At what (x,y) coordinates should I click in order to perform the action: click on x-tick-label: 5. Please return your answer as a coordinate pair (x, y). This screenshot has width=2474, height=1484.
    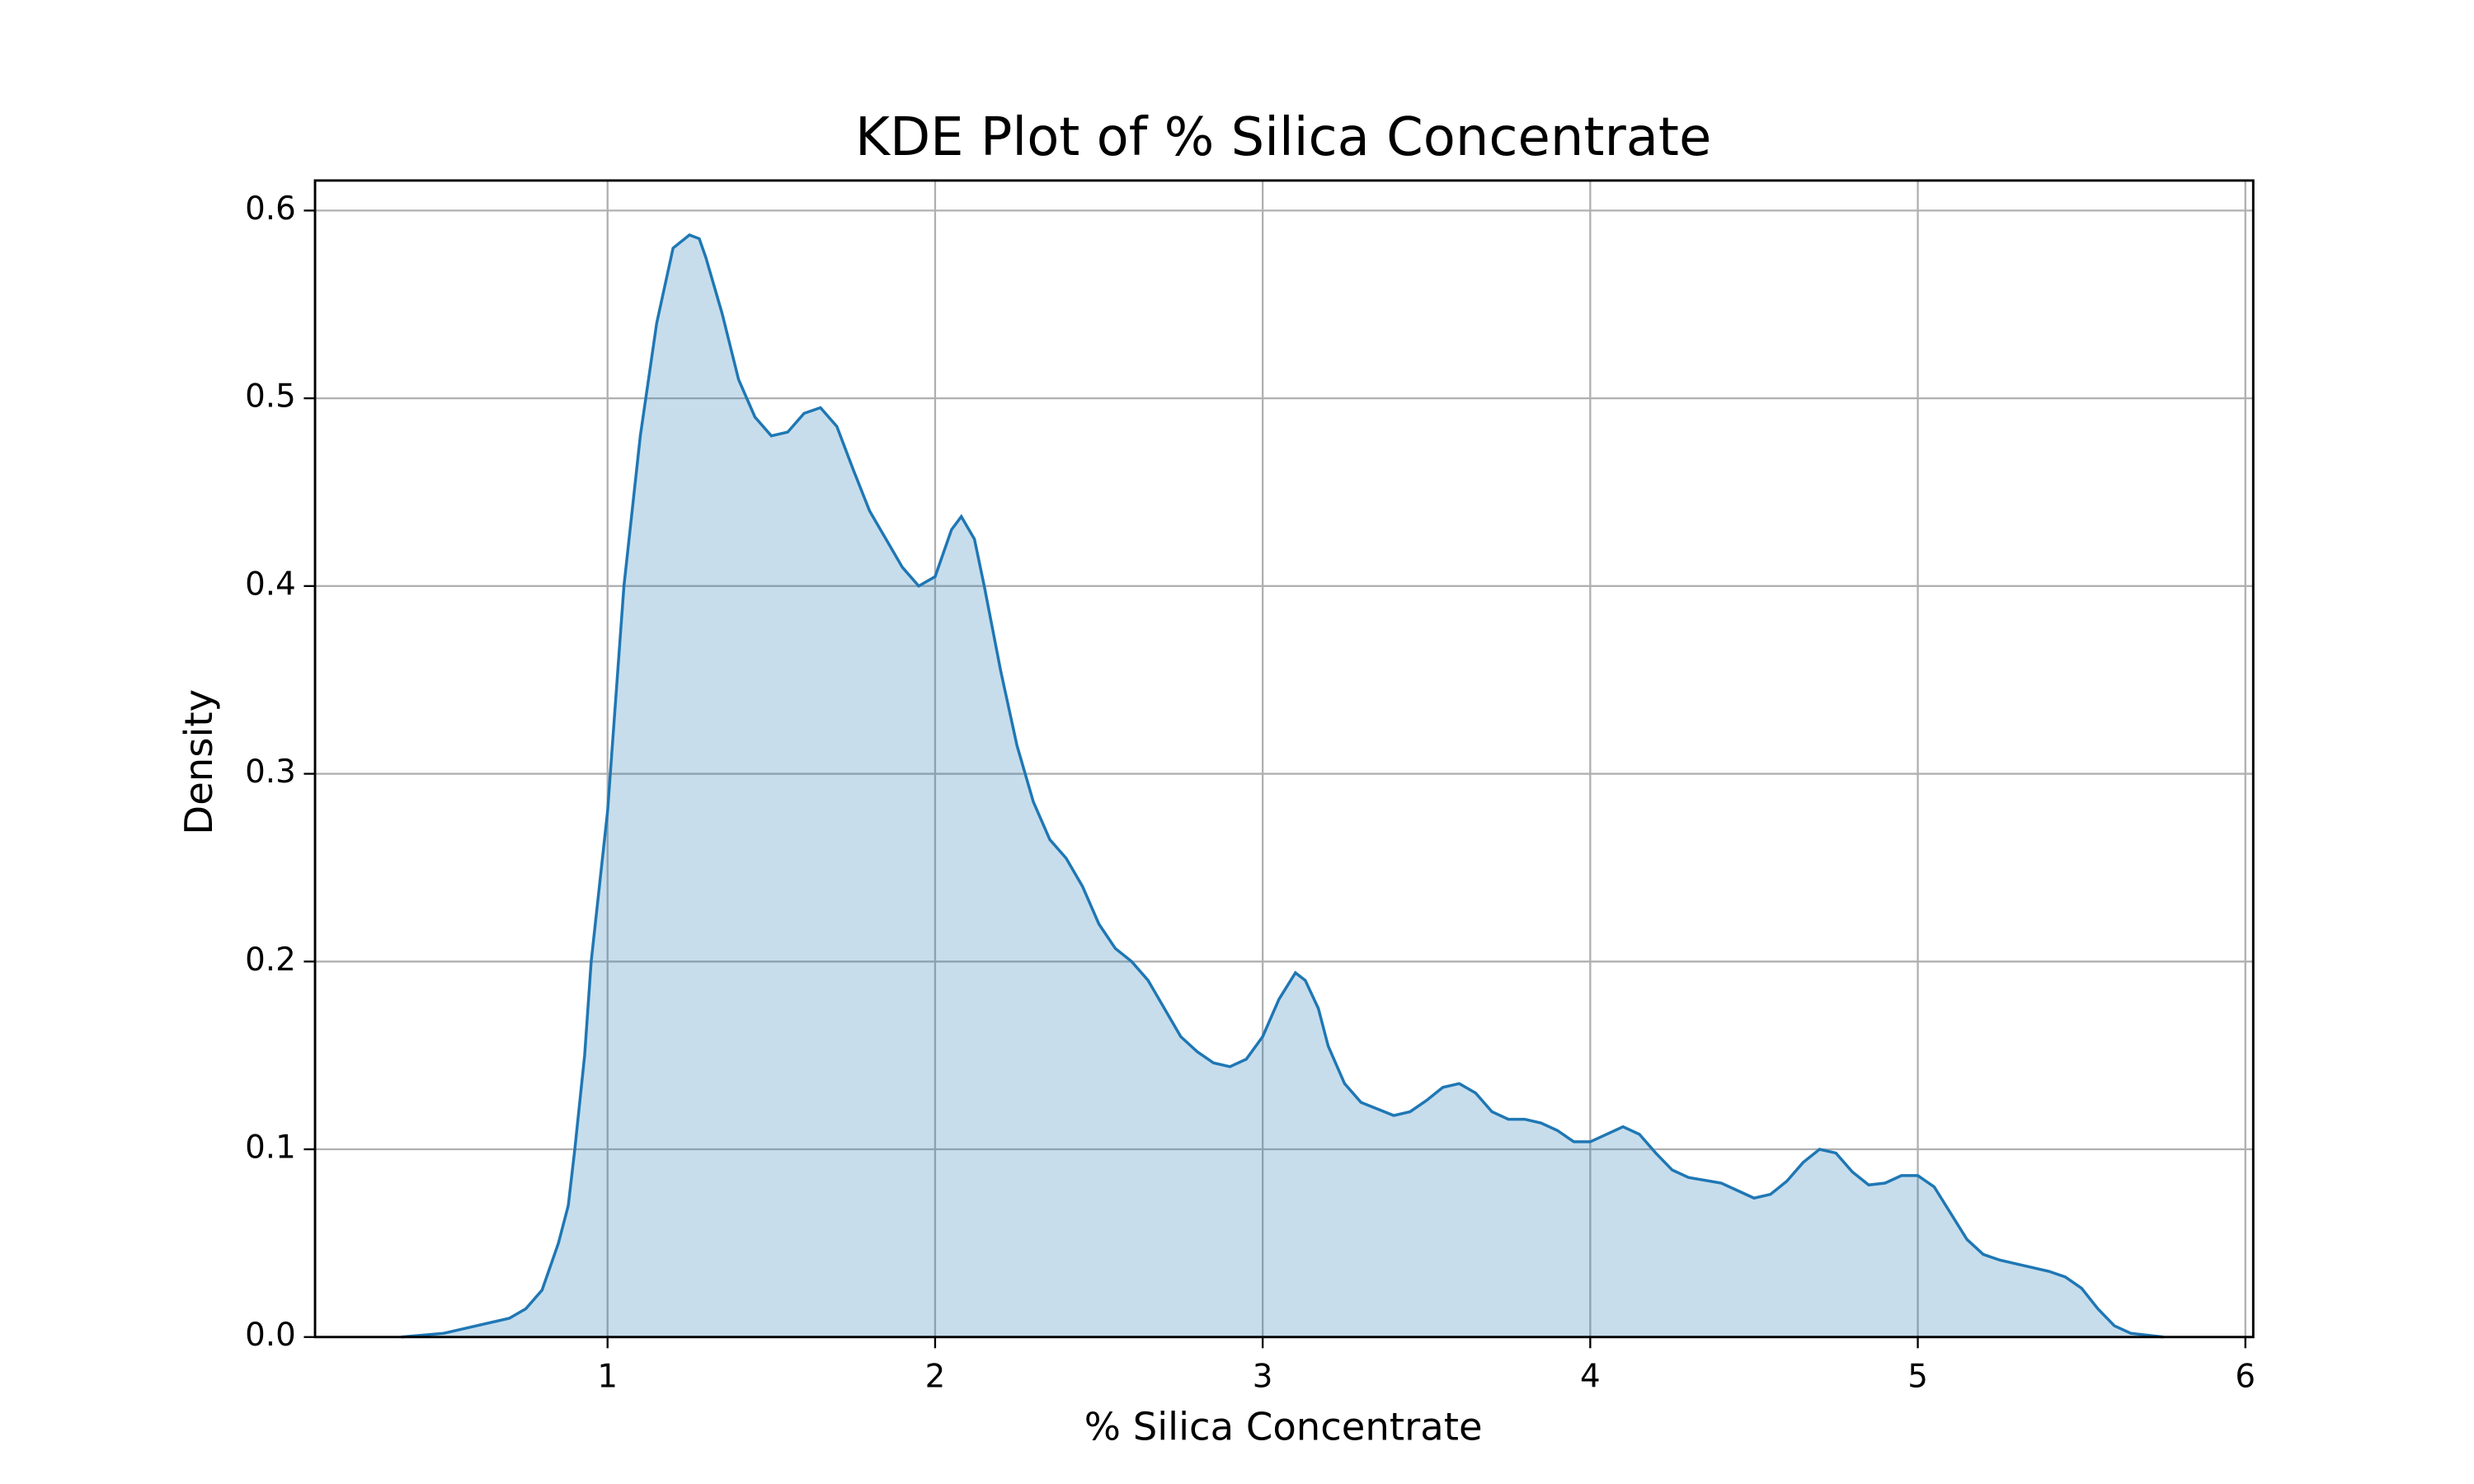
    Looking at the image, I should click on (1917, 1377).